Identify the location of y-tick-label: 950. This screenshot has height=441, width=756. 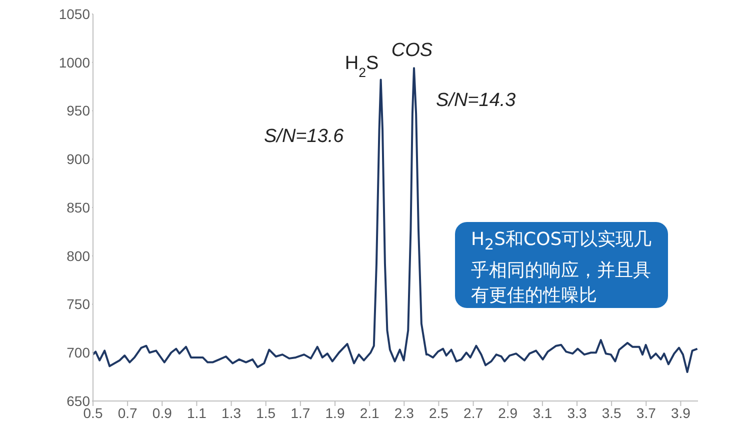
(78, 110).